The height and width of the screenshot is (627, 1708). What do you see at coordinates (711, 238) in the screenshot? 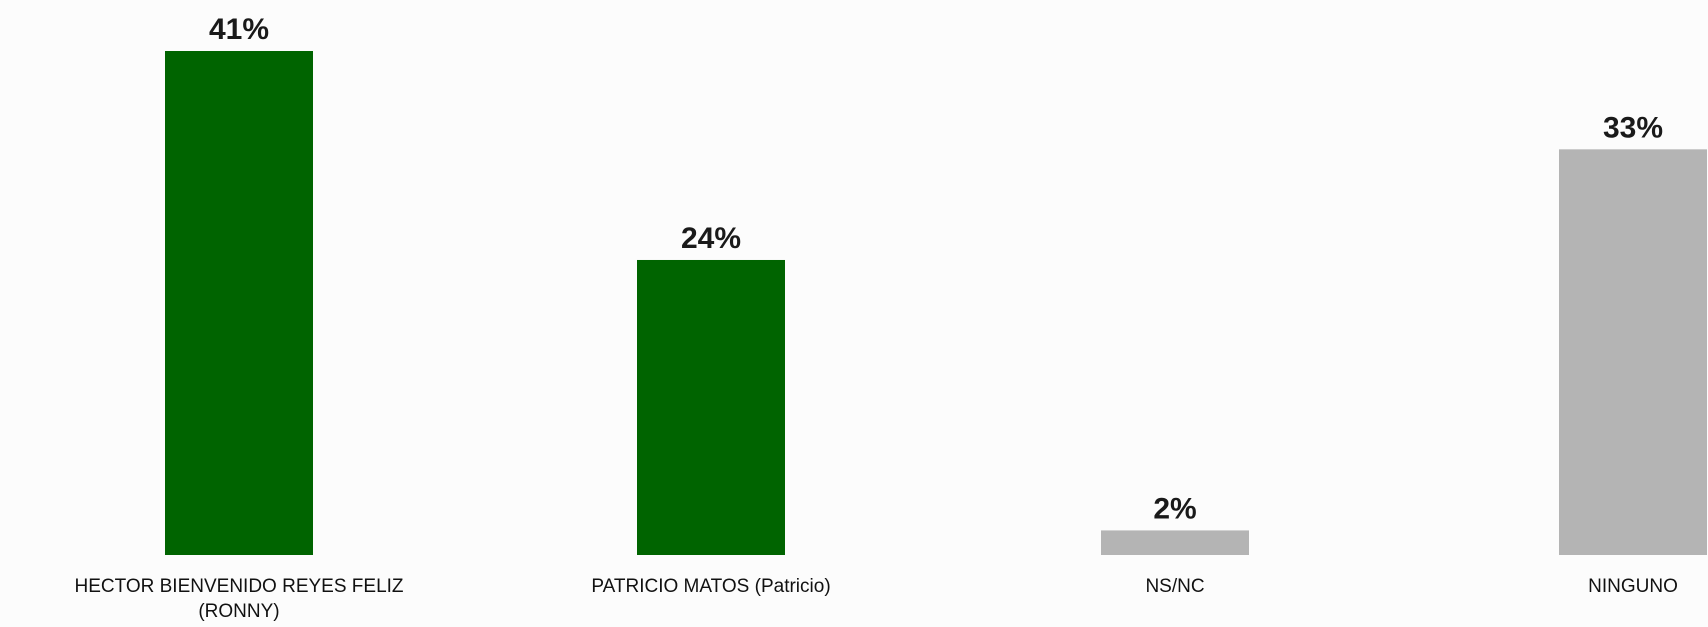
I see `data-label-2: 24%` at bounding box center [711, 238].